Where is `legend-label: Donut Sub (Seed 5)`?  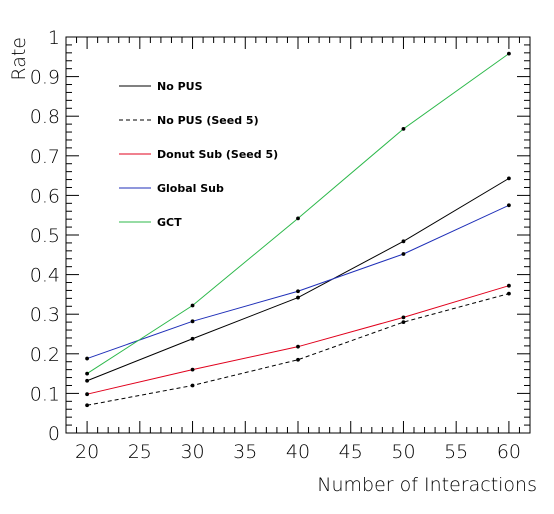
legend-label: Donut Sub (Seed 5) is located at coordinates (217, 154).